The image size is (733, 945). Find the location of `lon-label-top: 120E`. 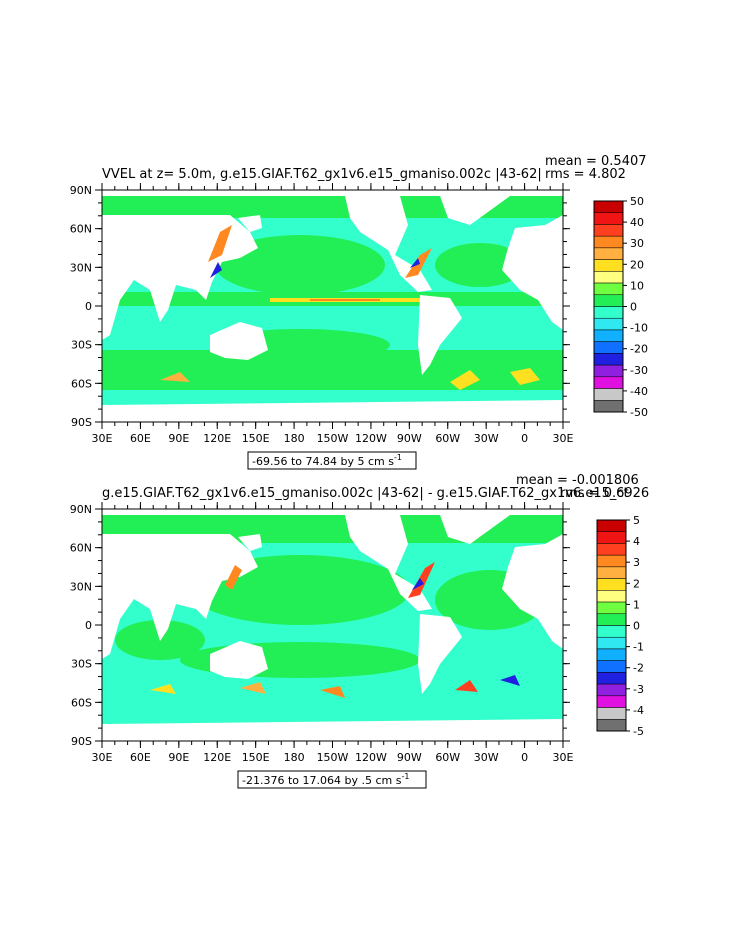

lon-label-top: 120E is located at coordinates (217, 438).